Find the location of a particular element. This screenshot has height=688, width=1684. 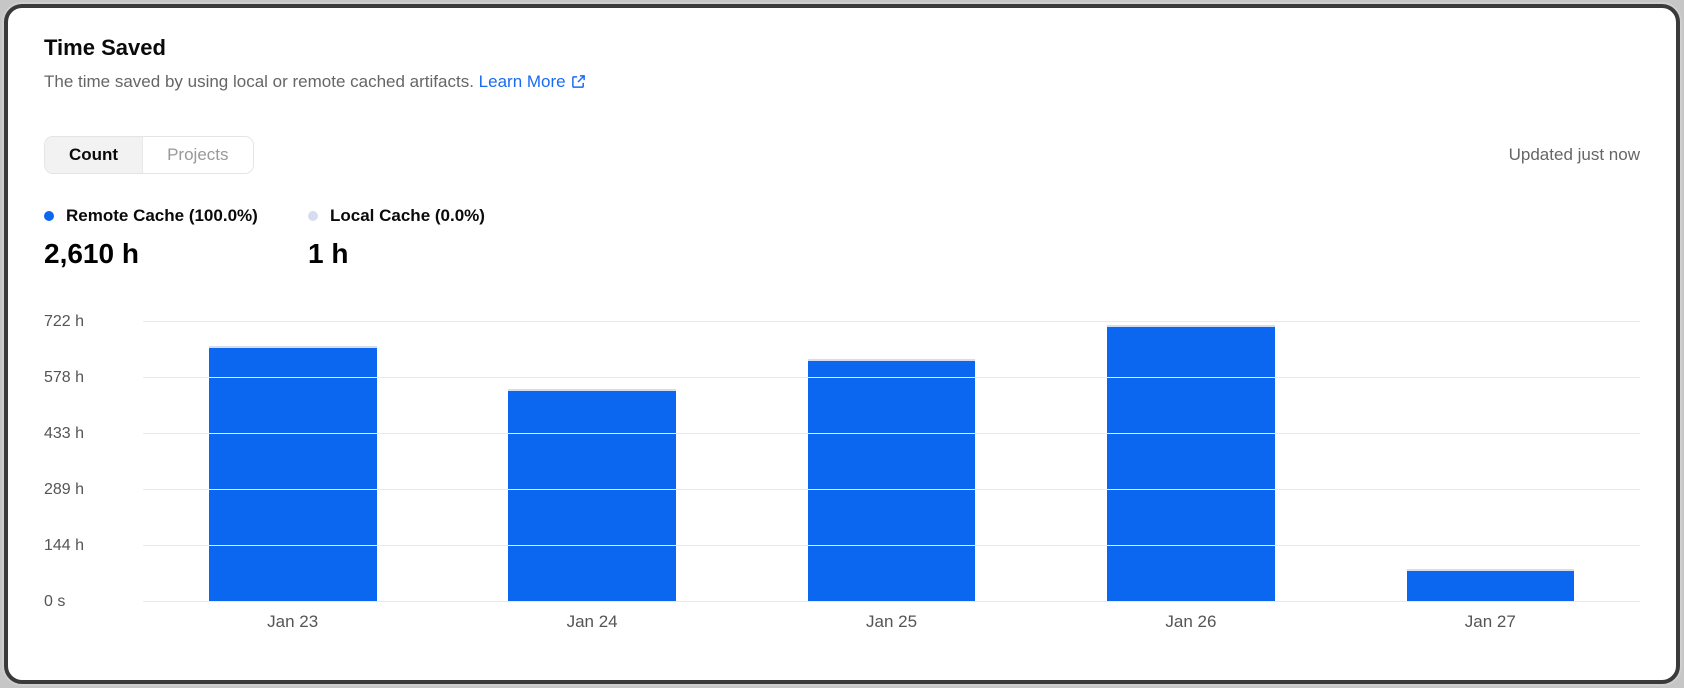

legend-item-remote-cache: Remote Cache (100.0%) is located at coordinates (176, 216).